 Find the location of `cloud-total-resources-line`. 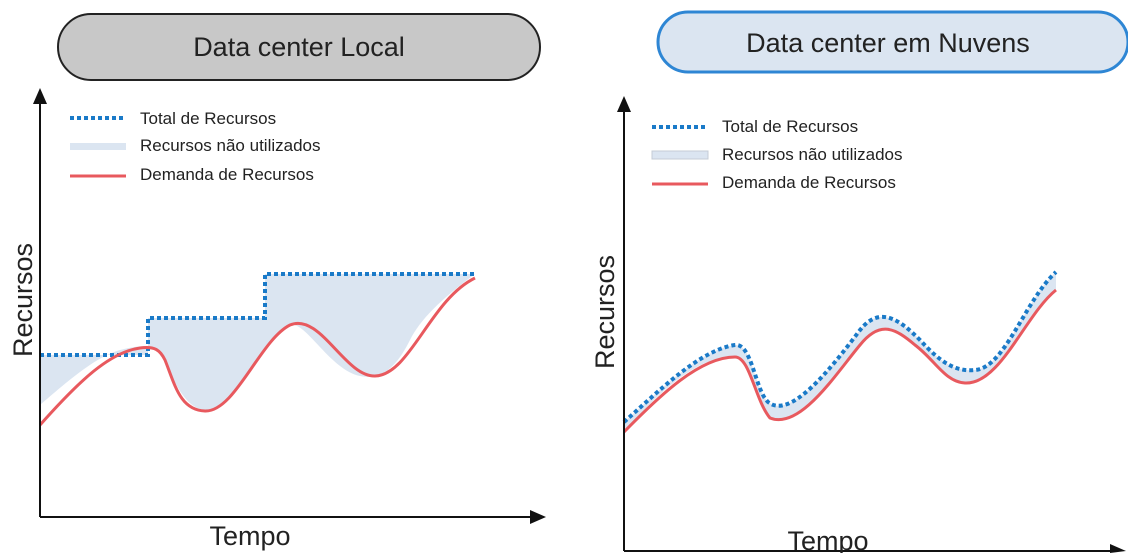

cloud-total-resources-line is located at coordinates (840, 347).